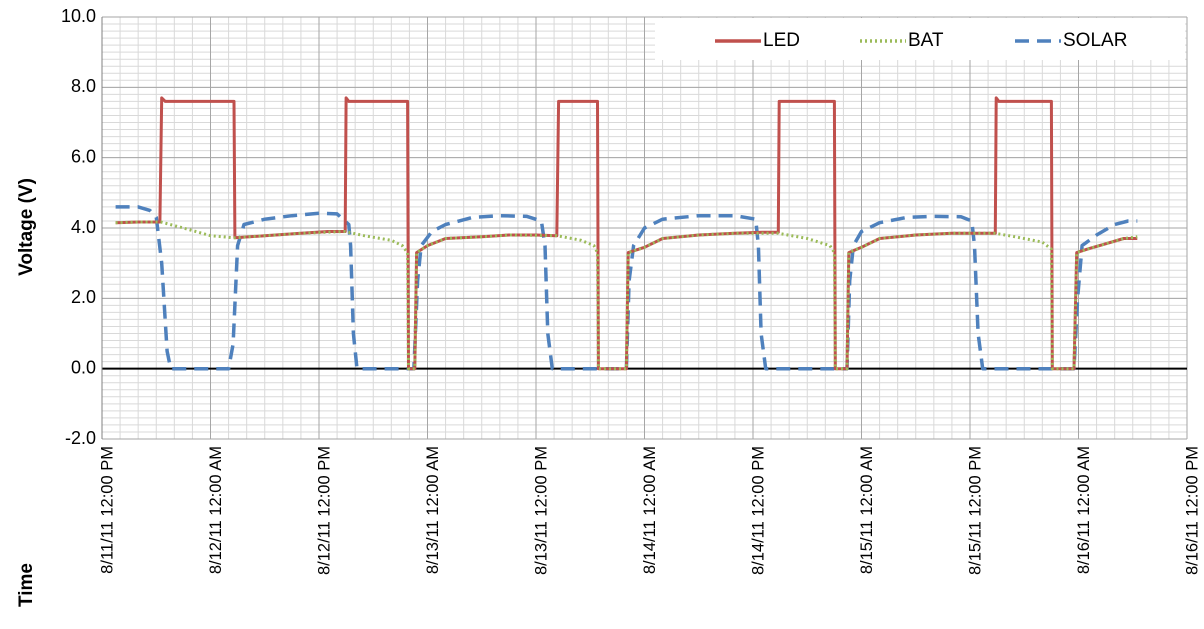 This screenshot has height=629, width=1204. What do you see at coordinates (867, 510) in the screenshot?
I see `x-tick-label: 8/15/11 12:00 AM` at bounding box center [867, 510].